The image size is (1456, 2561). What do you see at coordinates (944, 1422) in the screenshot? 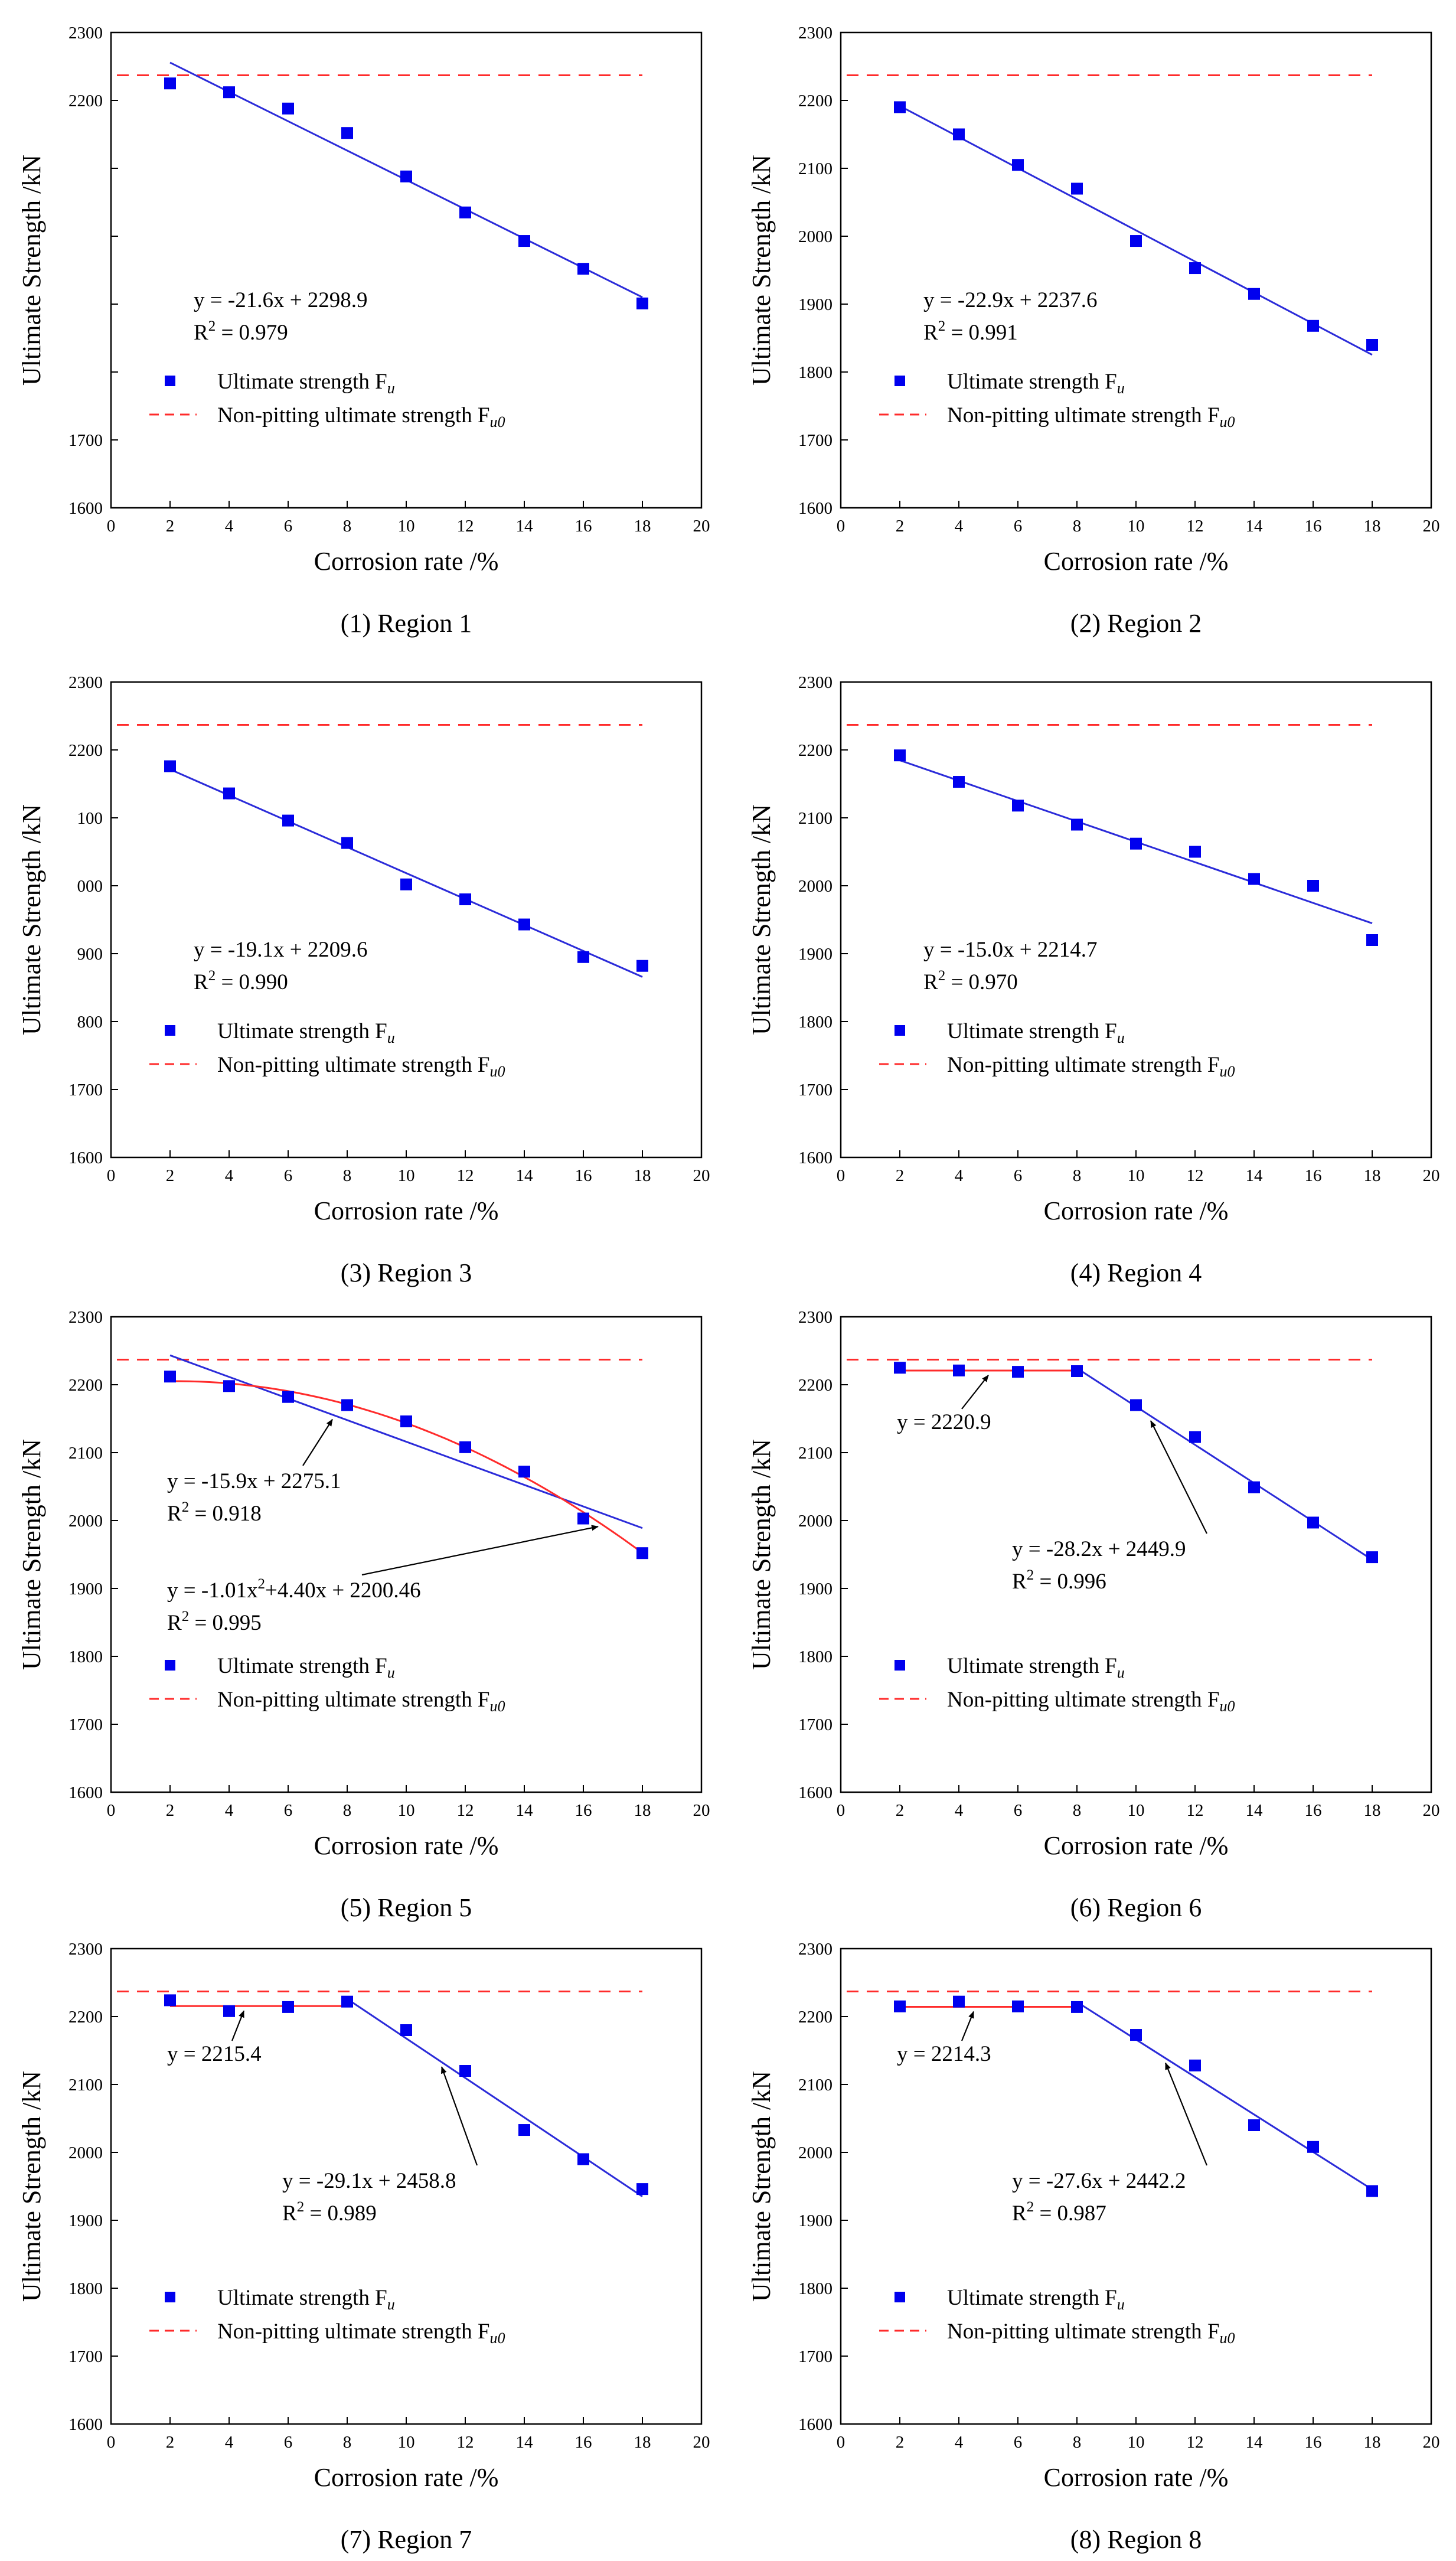
I see `fit-equation-line: y = 2220.9` at bounding box center [944, 1422].